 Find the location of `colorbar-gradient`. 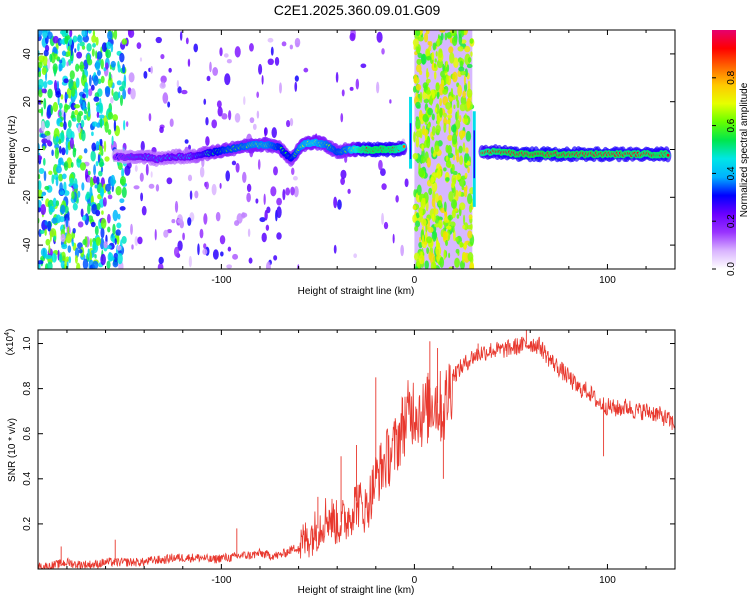

colorbar-gradient is located at coordinates (724, 149).